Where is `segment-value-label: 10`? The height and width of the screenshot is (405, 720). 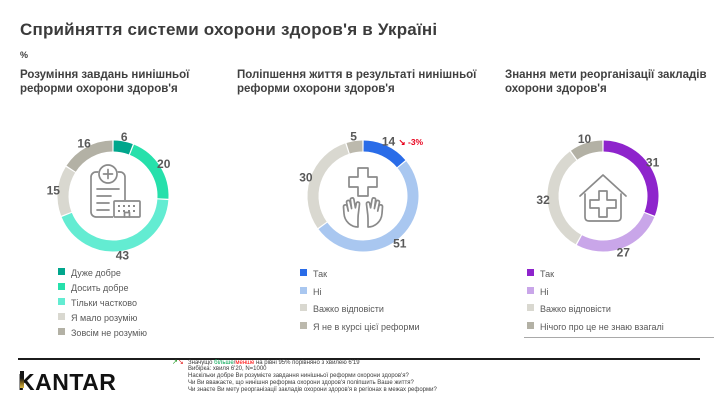
segment-value-label: 10 is located at coordinates (585, 139).